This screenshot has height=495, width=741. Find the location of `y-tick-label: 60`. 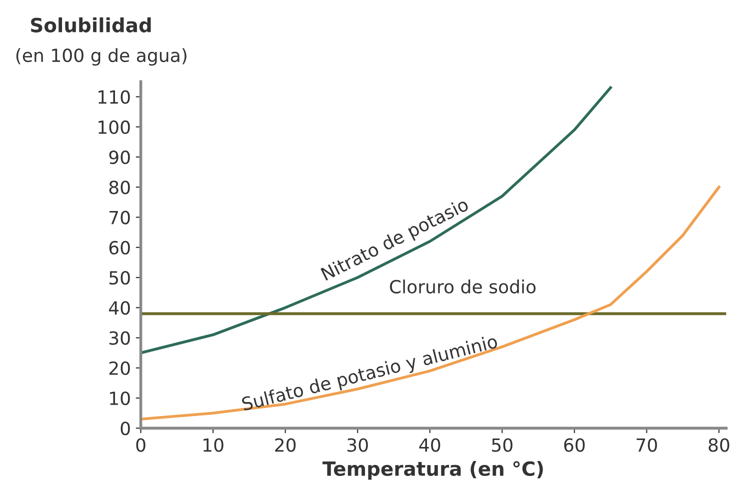

y-tick-label: 60 is located at coordinates (119, 247).